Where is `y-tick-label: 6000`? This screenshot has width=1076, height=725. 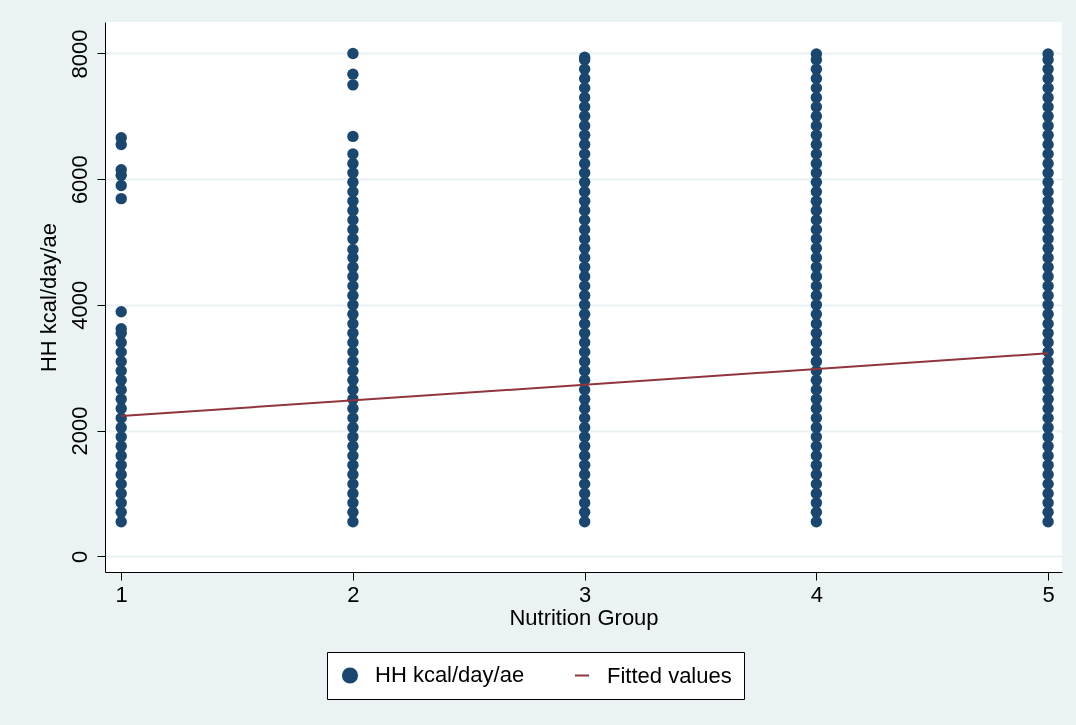 y-tick-label: 6000 is located at coordinates (79, 180).